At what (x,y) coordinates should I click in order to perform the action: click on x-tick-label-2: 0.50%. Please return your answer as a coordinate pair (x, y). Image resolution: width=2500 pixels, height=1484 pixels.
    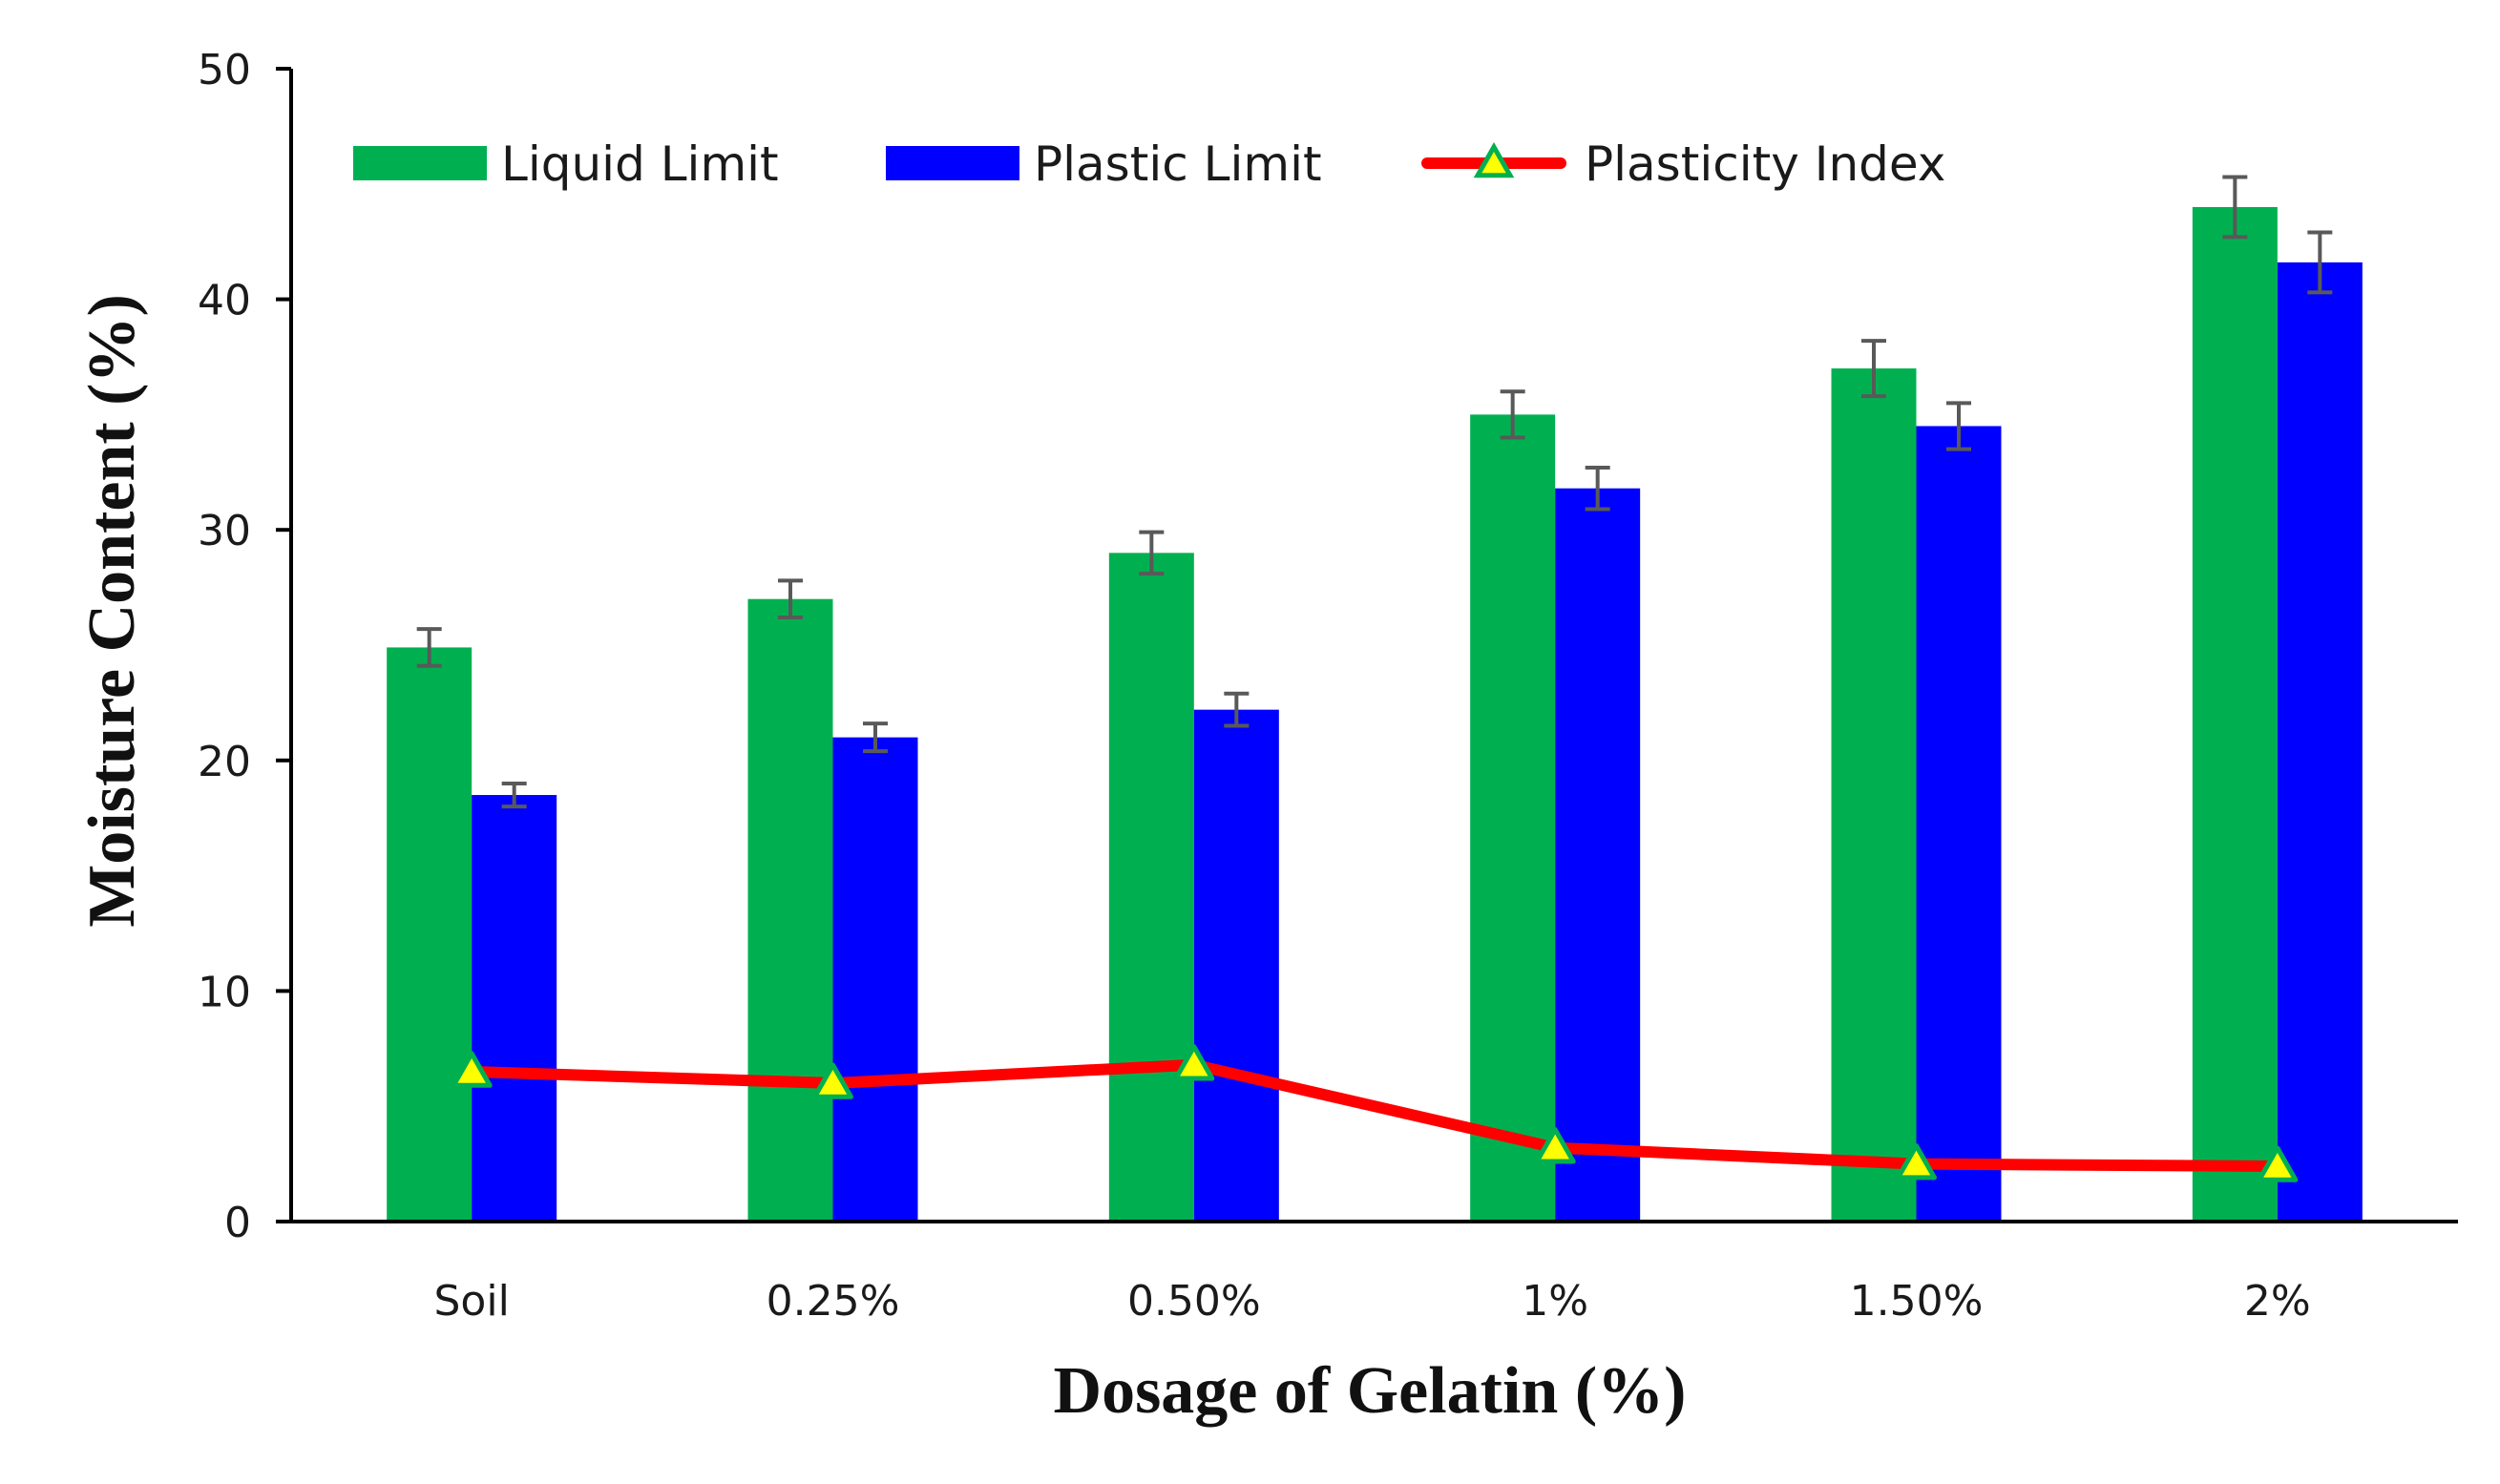
    Looking at the image, I should click on (1194, 1301).